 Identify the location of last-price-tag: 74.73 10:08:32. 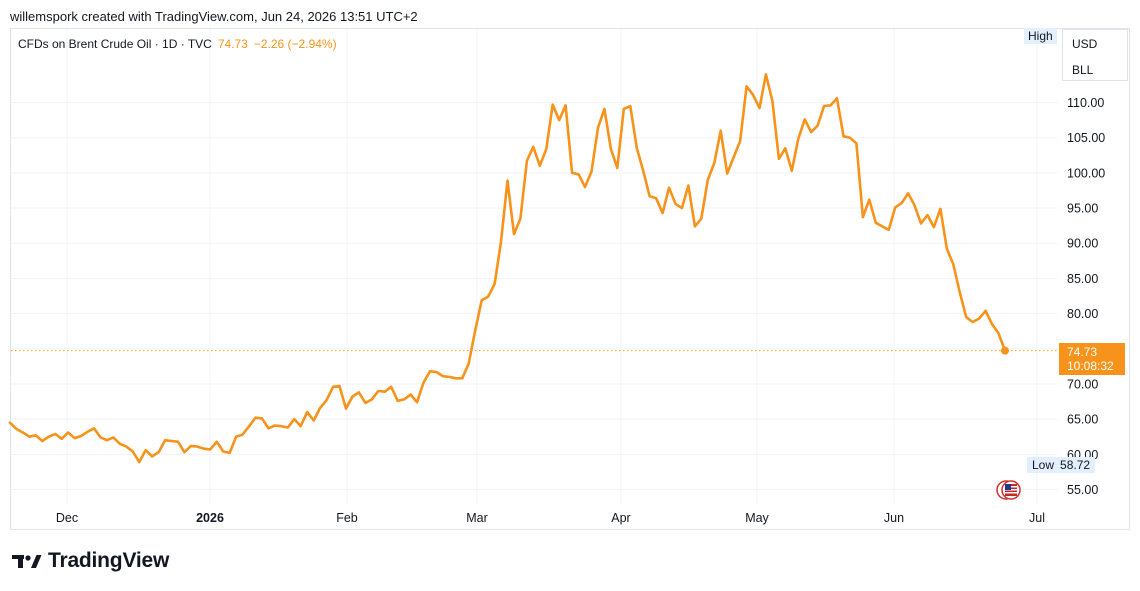
(1092, 359).